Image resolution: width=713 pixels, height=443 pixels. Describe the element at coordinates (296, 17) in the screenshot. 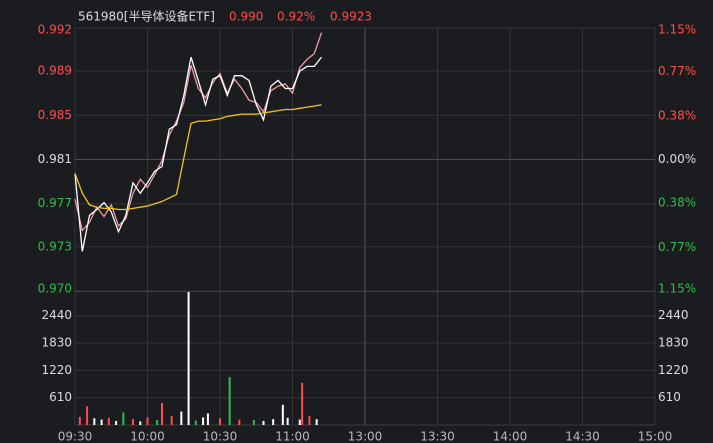

I see `header-change: 0.92%` at that location.